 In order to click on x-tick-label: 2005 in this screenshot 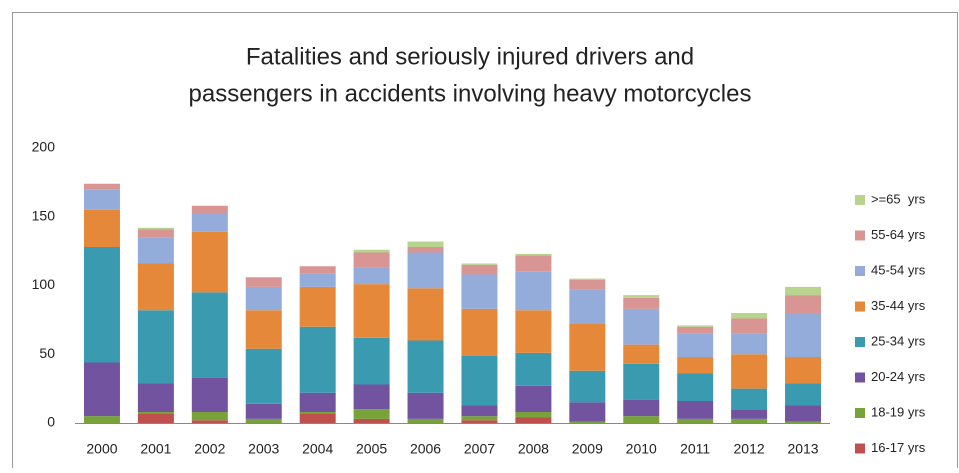, I will do `click(371, 449)`.